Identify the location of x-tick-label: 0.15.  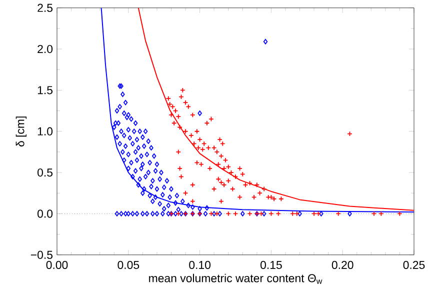
(271, 265).